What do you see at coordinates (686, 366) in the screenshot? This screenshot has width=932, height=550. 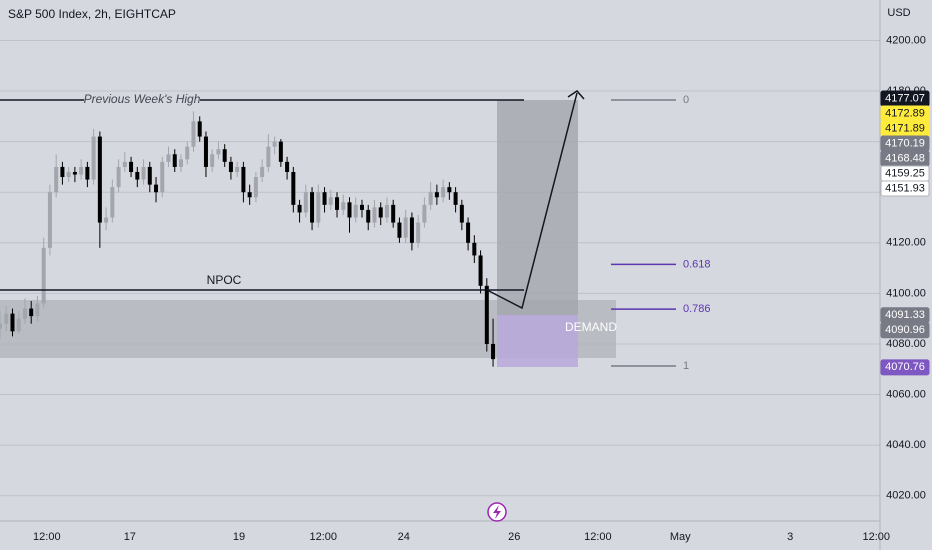 I see `fib-label: 1` at bounding box center [686, 366].